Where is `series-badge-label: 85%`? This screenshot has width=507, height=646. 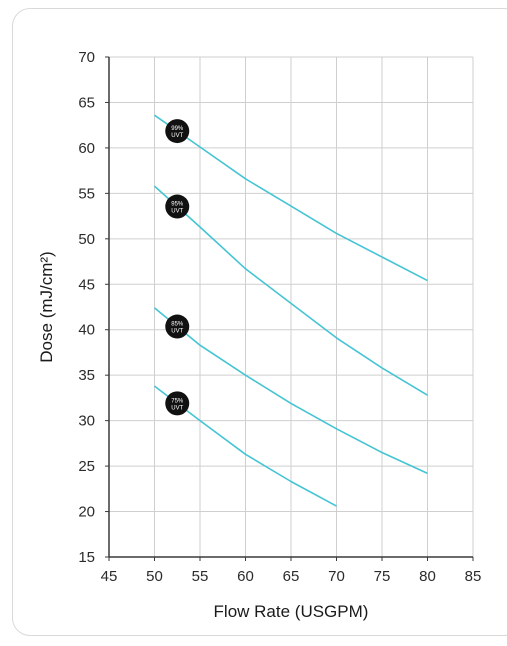
series-badge-label: 85% is located at coordinates (177, 325).